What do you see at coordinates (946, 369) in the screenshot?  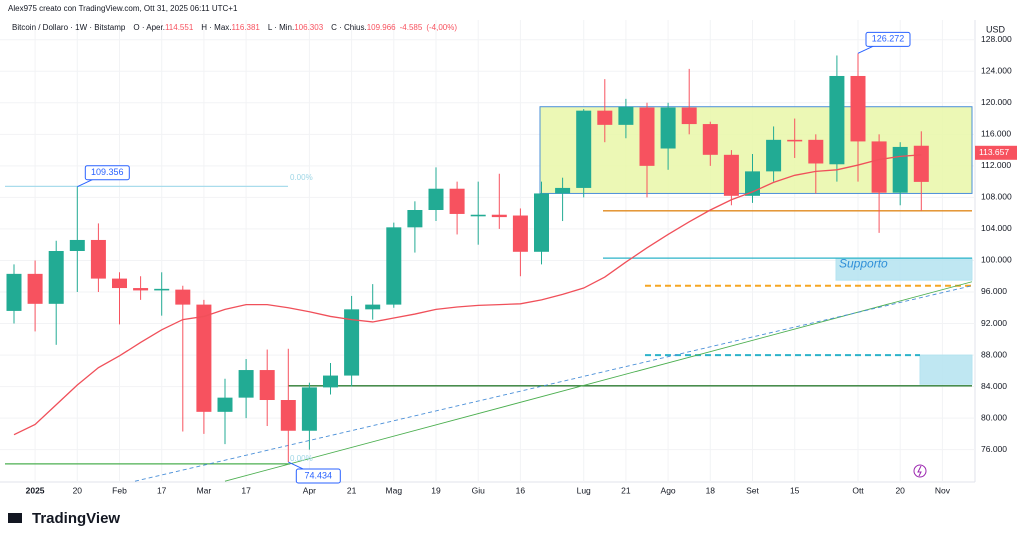 I see `zone` at bounding box center [946, 369].